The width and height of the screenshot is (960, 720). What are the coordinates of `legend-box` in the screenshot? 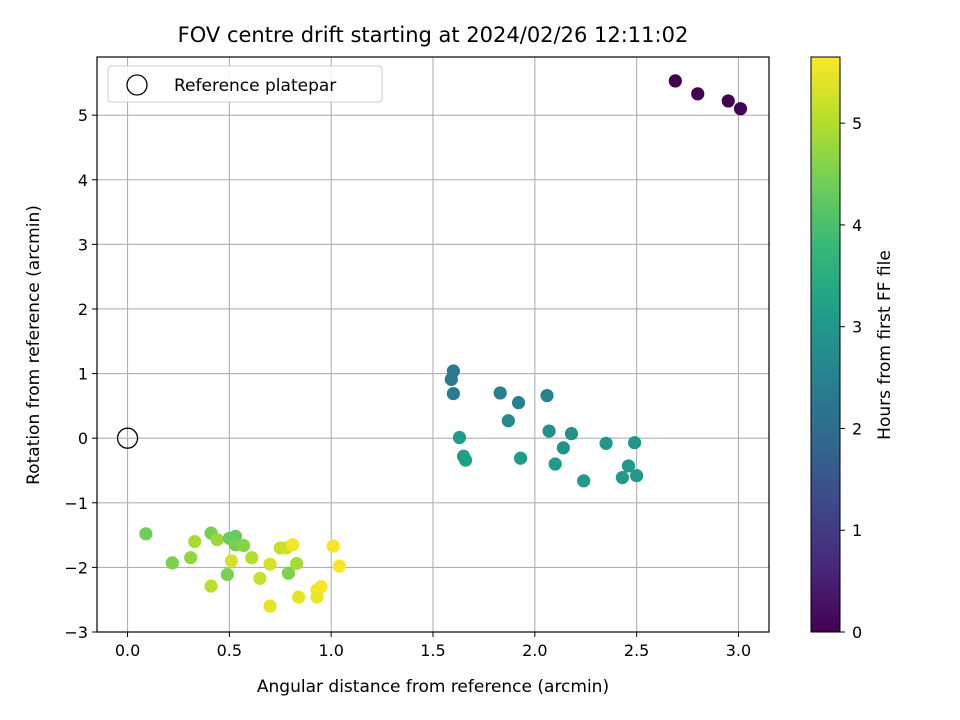 It's located at (245, 84).